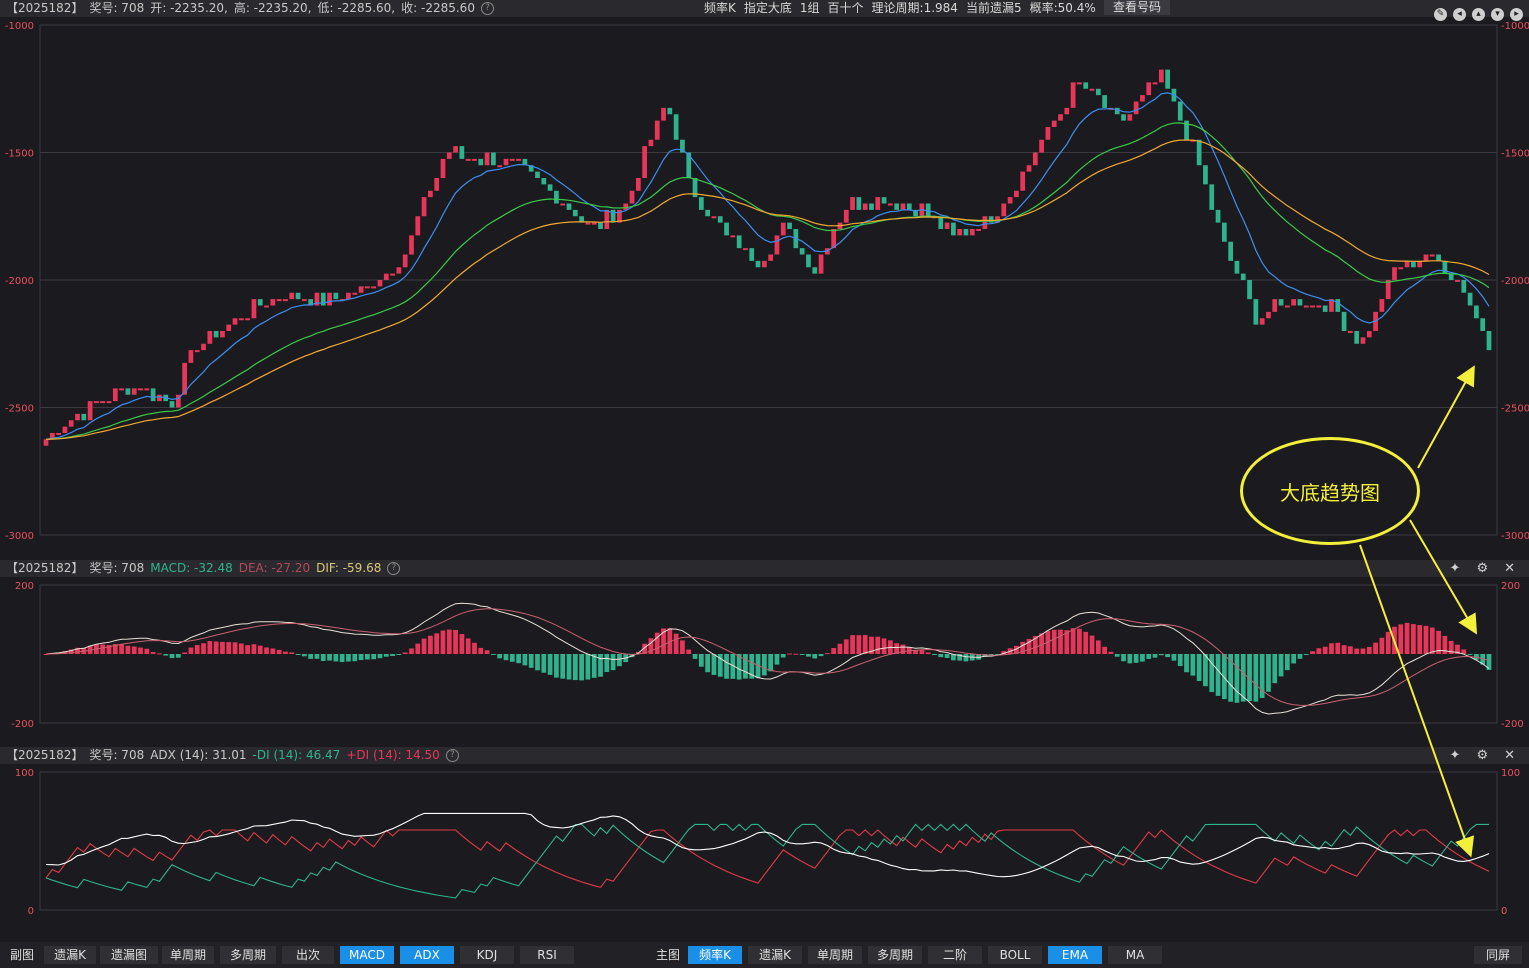  I want to click on main-tab-5: BOLL, so click(1015, 955).